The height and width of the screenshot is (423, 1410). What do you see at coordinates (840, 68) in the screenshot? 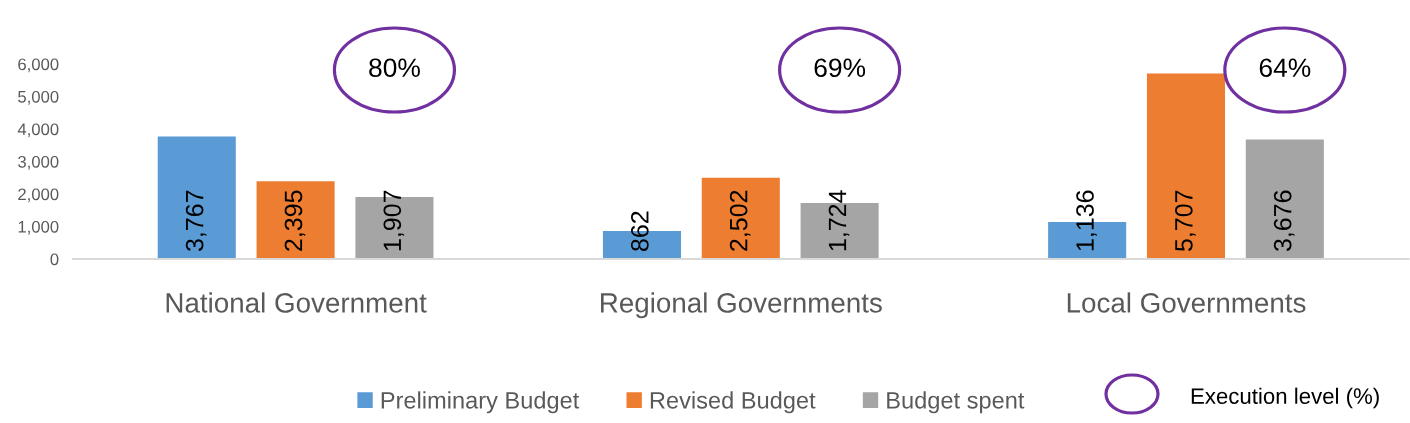
I see `annotation: 69%` at bounding box center [840, 68].